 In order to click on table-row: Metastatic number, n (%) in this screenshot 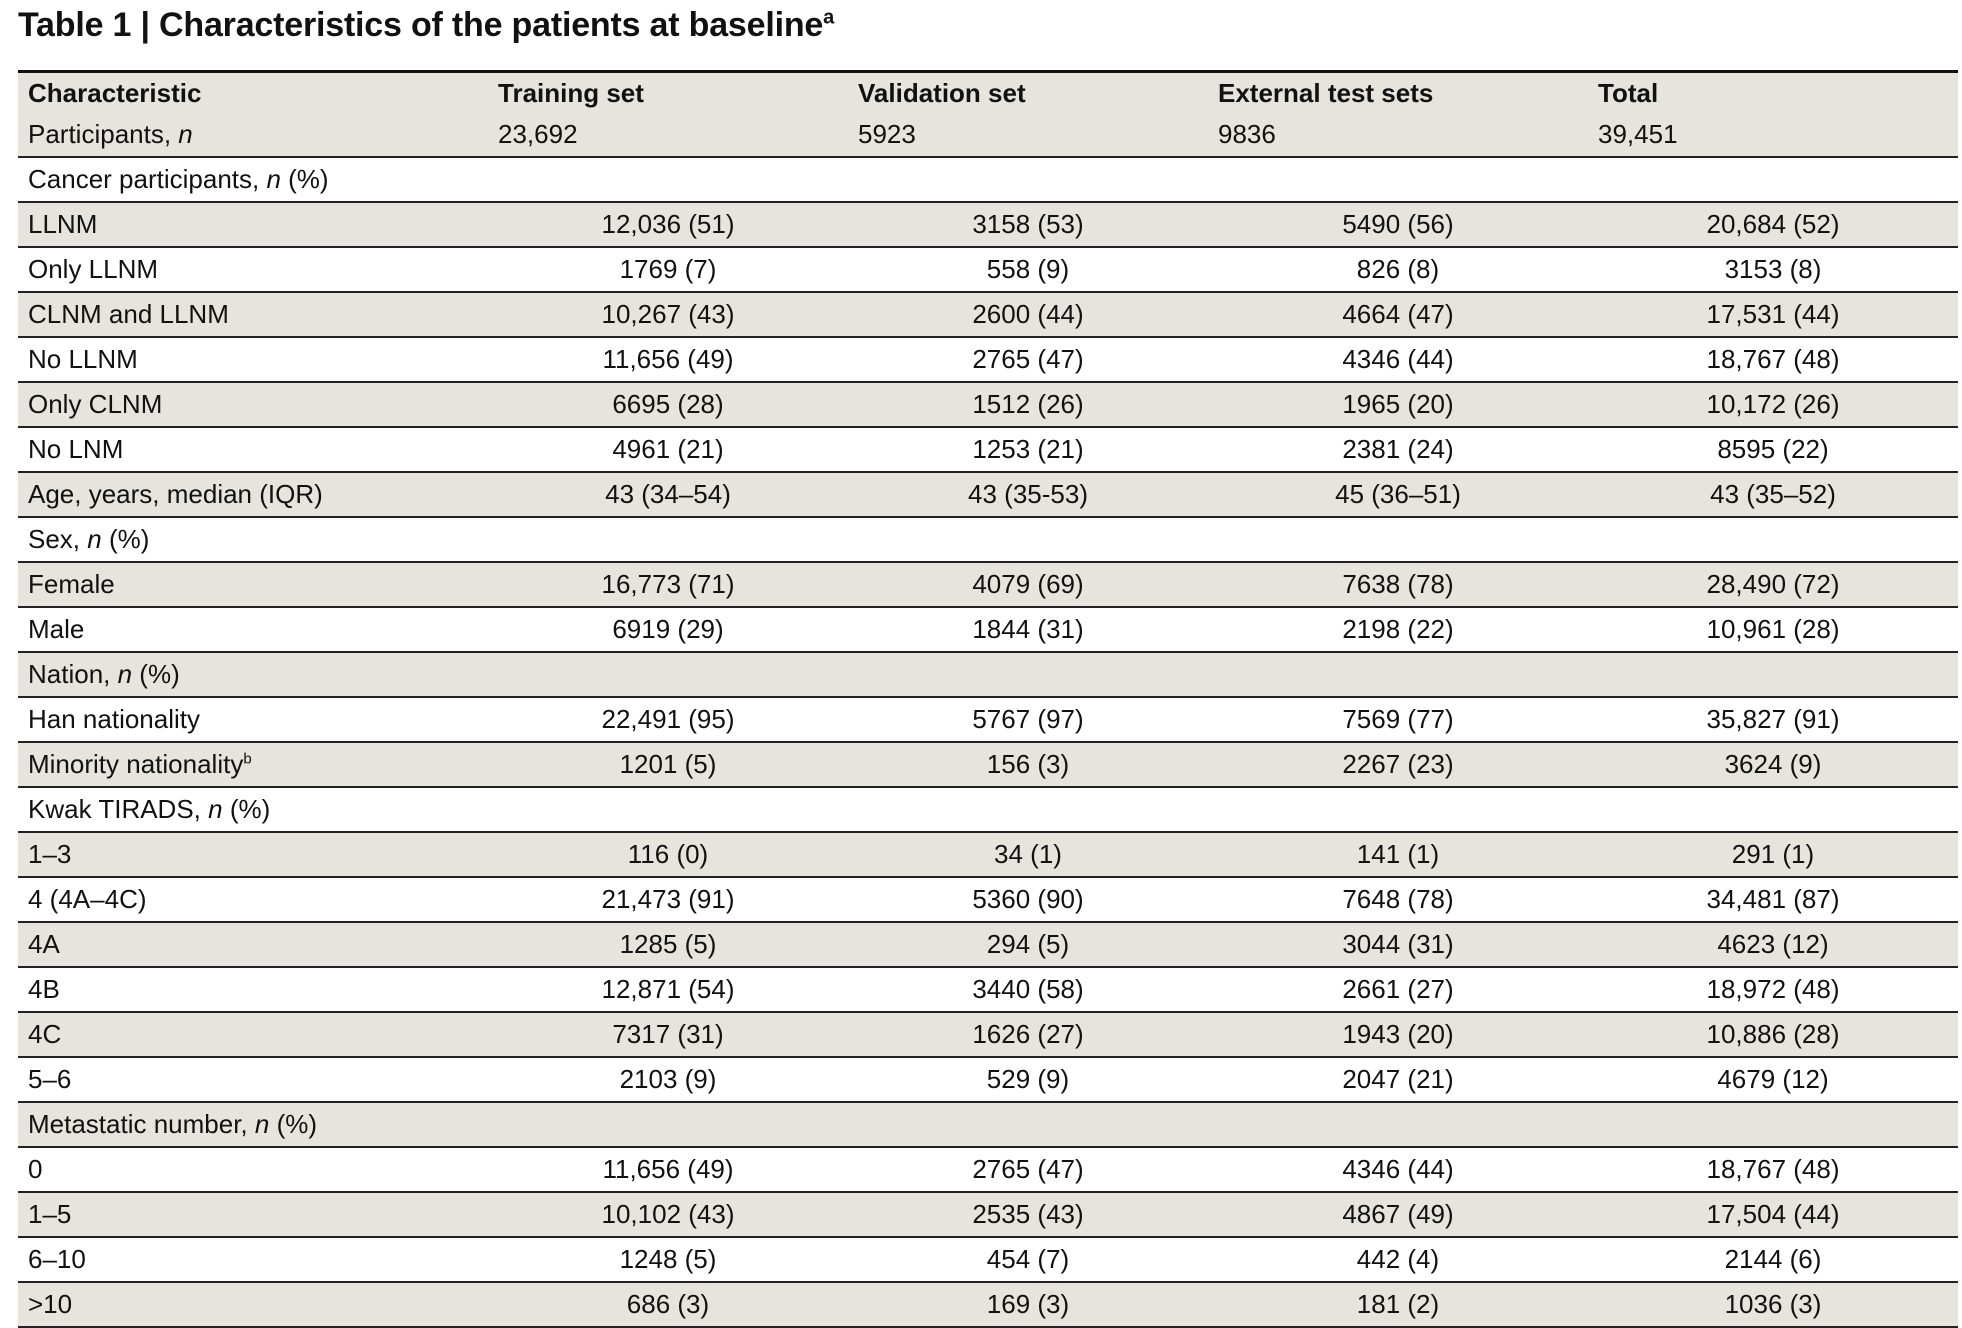, I will do `click(988, 1124)`.